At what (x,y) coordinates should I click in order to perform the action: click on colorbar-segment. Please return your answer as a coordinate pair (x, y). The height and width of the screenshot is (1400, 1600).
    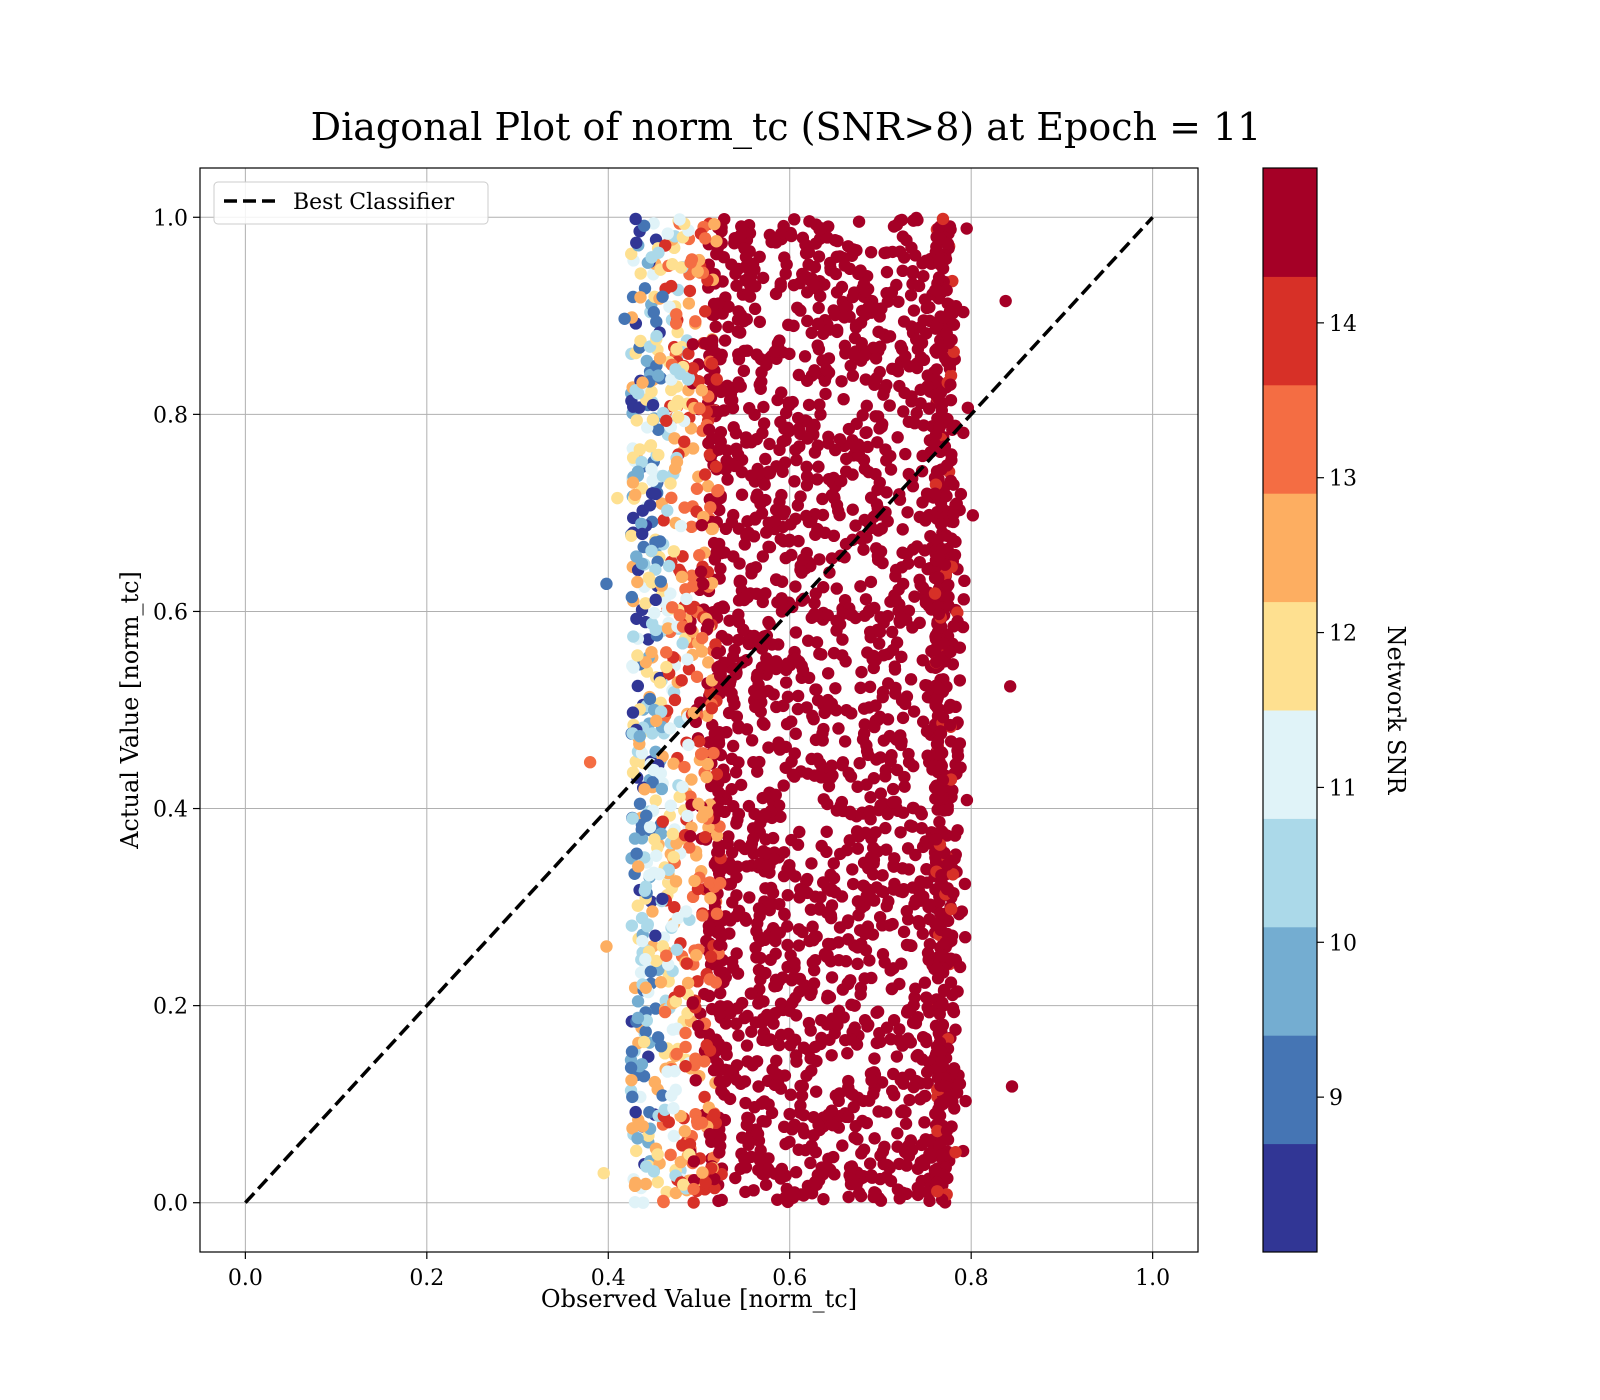
    Looking at the image, I should click on (1290, 656).